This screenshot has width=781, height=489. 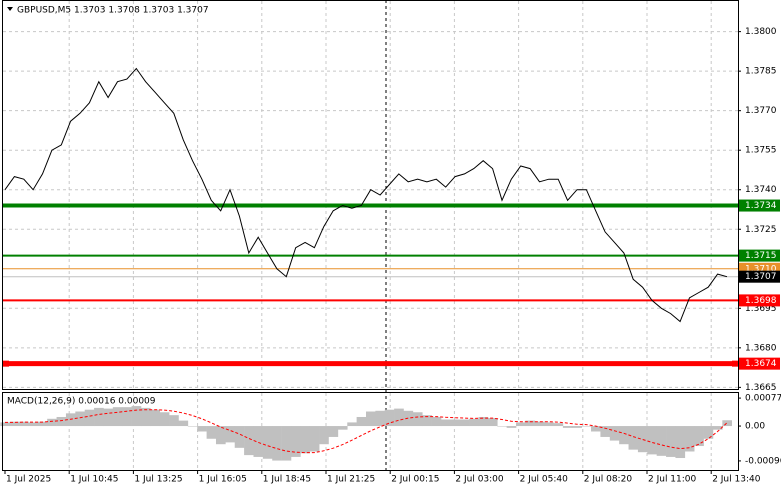 What do you see at coordinates (223, 480) in the screenshot?
I see `x-tick-label: 1 Jul 16:05` at bounding box center [223, 480].